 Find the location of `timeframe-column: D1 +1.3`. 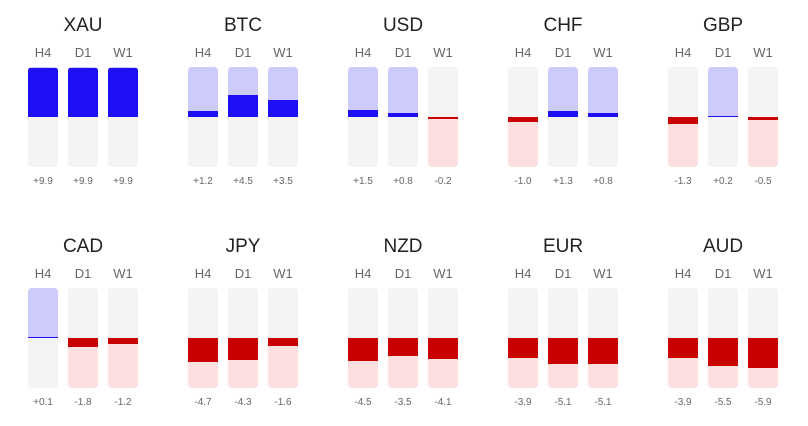

timeframe-column: D1 +1.3 is located at coordinates (563, 110).